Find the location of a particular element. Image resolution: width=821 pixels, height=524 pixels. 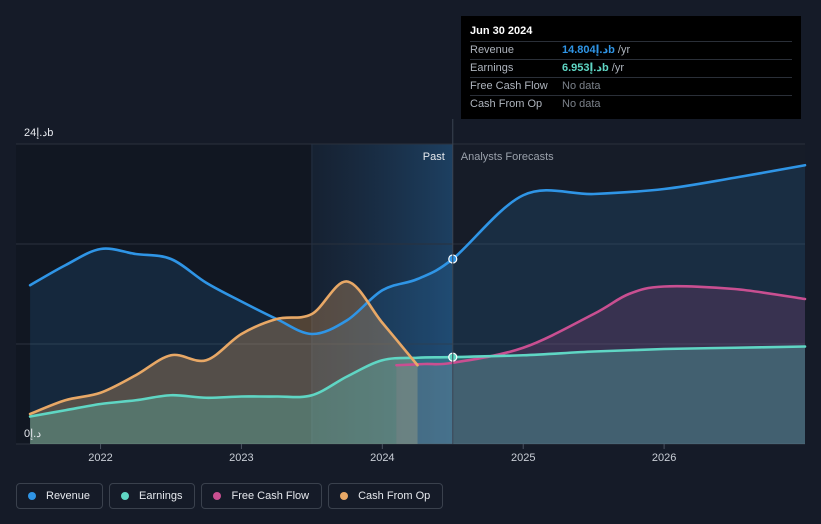

tooltip-label: Cash From Op is located at coordinates (506, 104).